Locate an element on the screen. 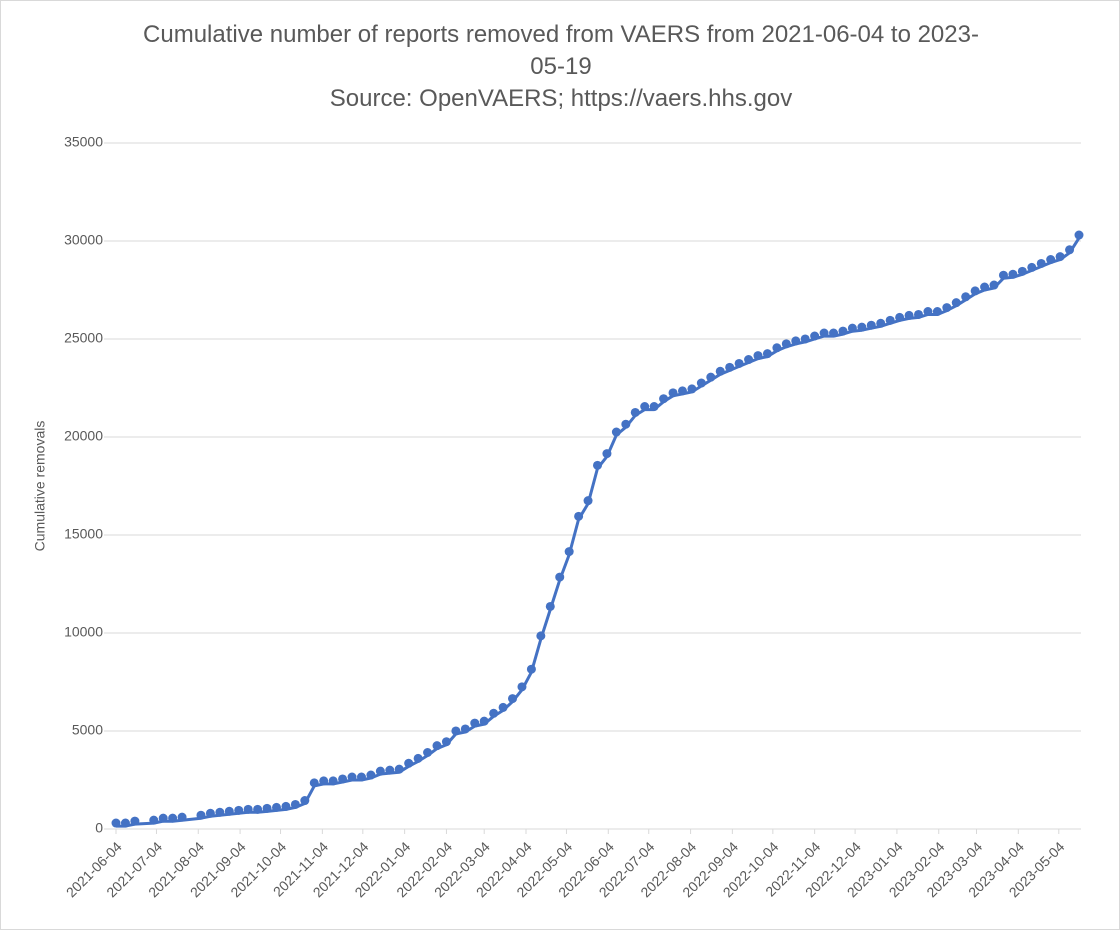 The image size is (1120, 930). y-axis-label: Cumulative removals is located at coordinates (40, 486).